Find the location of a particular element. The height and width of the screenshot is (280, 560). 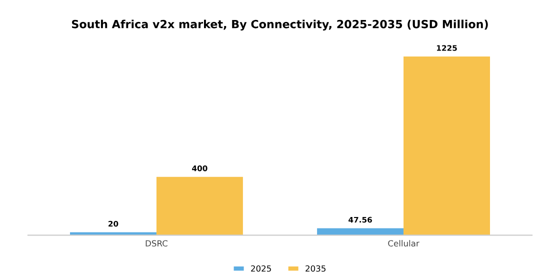

legend-label: 2035 is located at coordinates (316, 268).